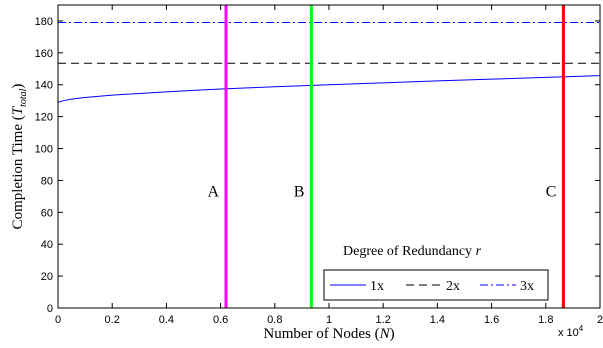  I want to click on x-tick-label: 1.6, so click(491, 320).